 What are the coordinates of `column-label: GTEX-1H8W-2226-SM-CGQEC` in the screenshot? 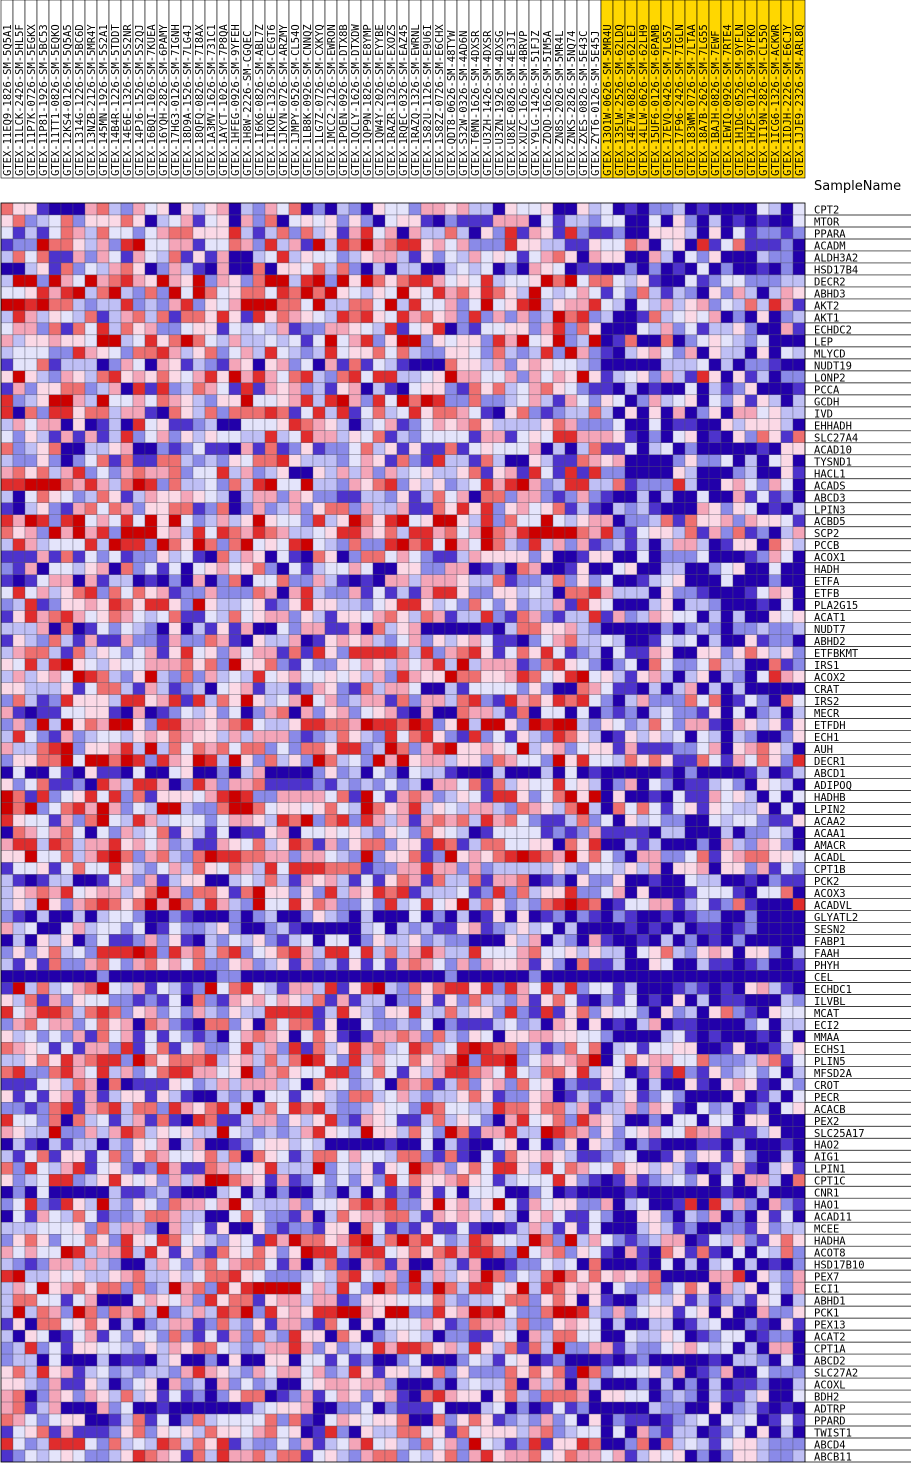 It's located at (248, 103).